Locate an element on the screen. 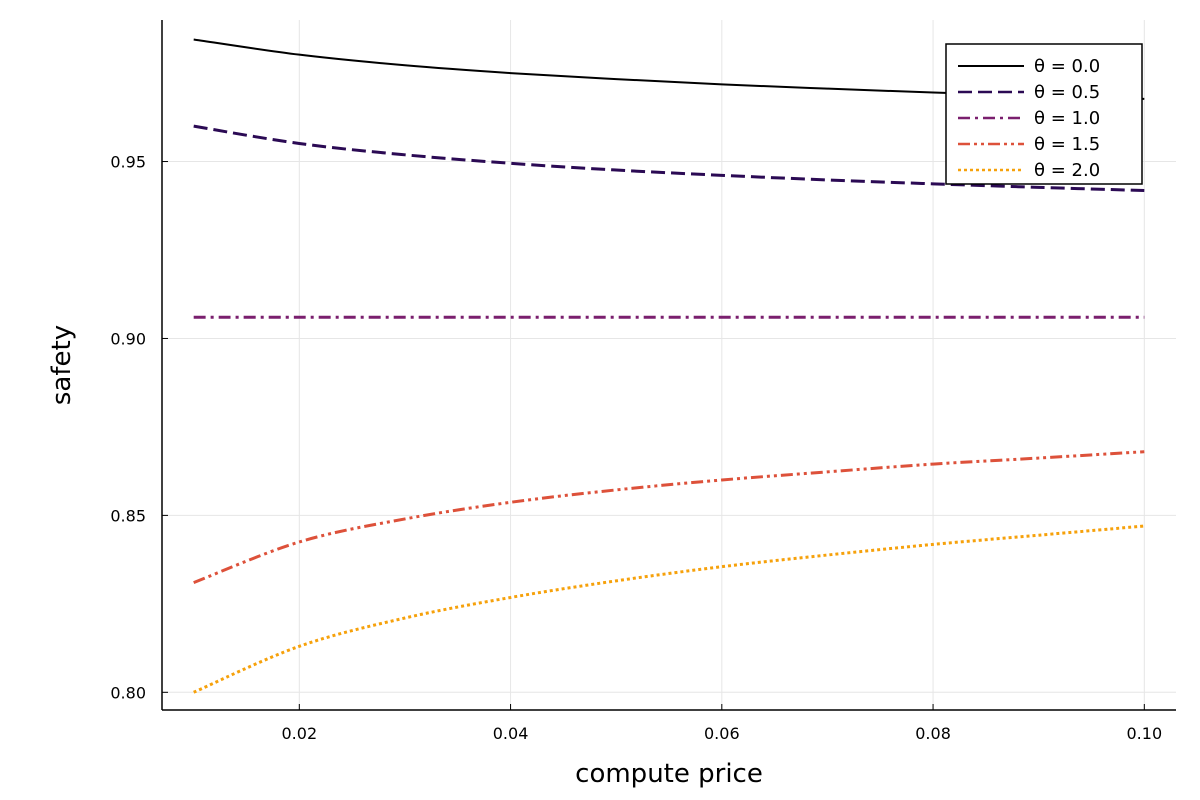 The width and height of the screenshot is (1200, 800). y-tick-label: 0.80 is located at coordinates (128, 692).